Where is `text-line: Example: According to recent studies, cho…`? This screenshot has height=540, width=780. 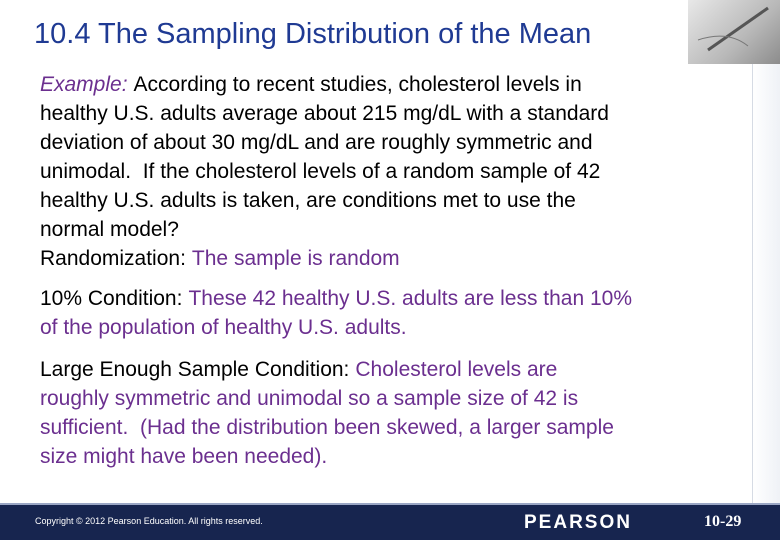 text-line: Example: According to recent studies, cho… is located at coordinates (324, 84).